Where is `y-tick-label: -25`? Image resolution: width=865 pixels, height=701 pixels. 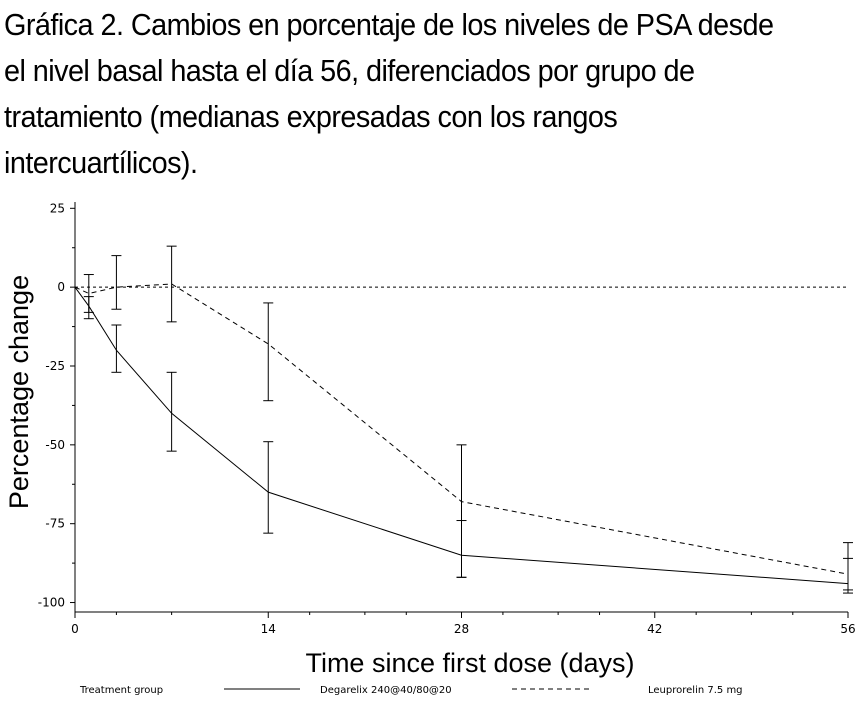
y-tick-label: -25 is located at coordinates (55, 366).